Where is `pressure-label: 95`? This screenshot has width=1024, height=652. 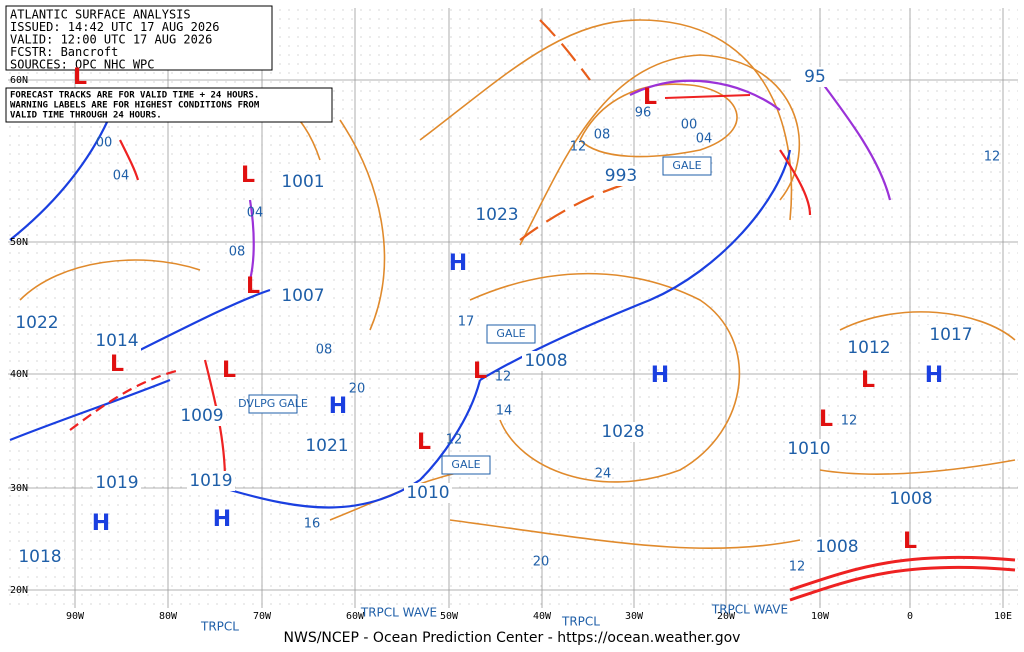
pressure-label: 95 is located at coordinates (815, 77).